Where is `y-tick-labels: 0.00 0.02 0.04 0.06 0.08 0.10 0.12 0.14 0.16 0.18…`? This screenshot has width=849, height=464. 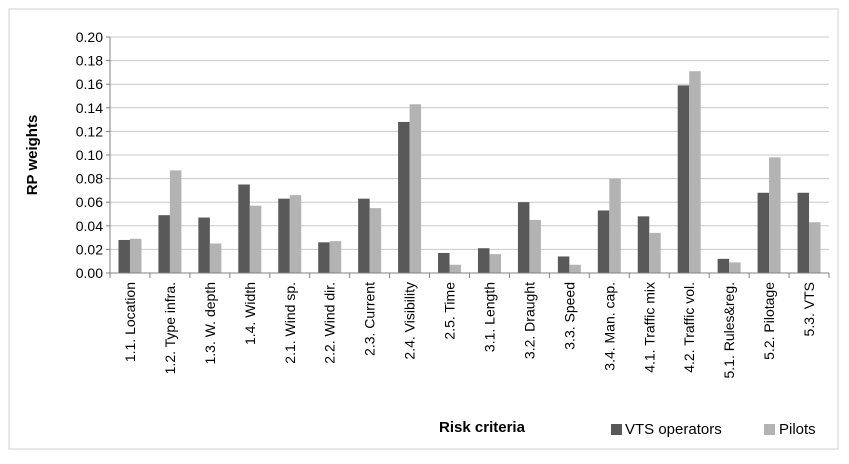
y-tick-labels: 0.00 0.02 0.04 0.06 0.08 0.10 0.12 0.14 0.16 0.18… is located at coordinates (89, 155).